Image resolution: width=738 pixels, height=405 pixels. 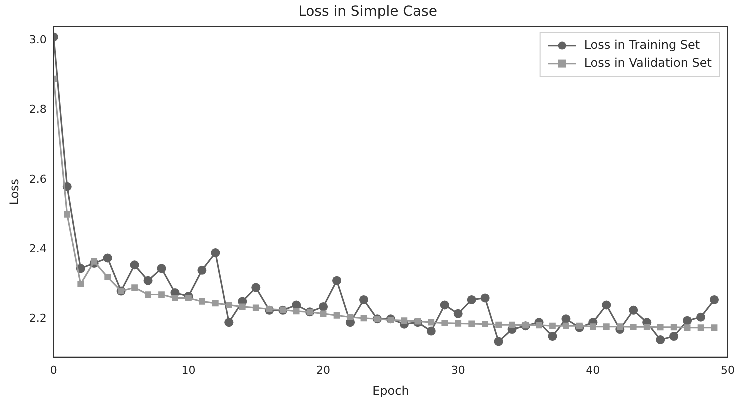 I want to click on legend-label: Loss in Training Set, so click(x=642, y=45).